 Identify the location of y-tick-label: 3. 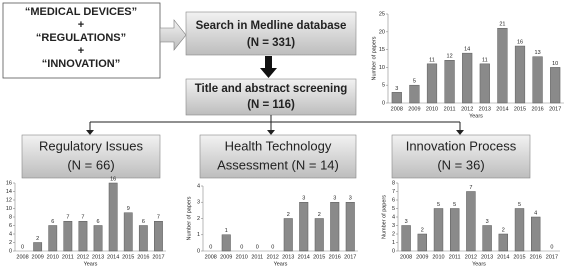
(393, 226).